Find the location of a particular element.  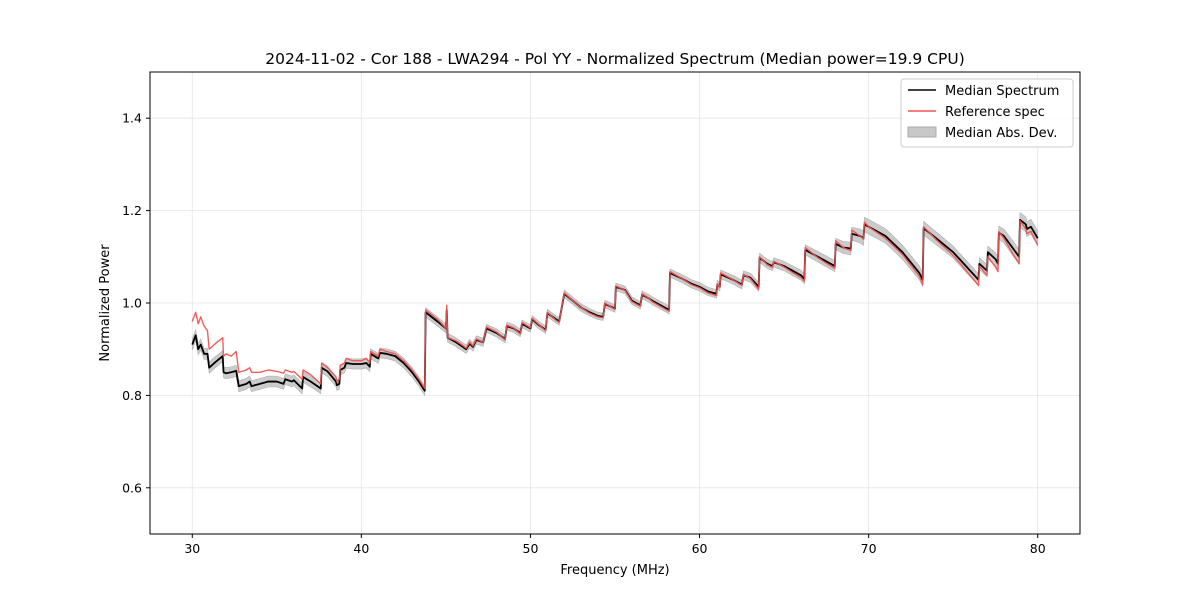

y-tick-label: 1.4 is located at coordinates (132, 118).